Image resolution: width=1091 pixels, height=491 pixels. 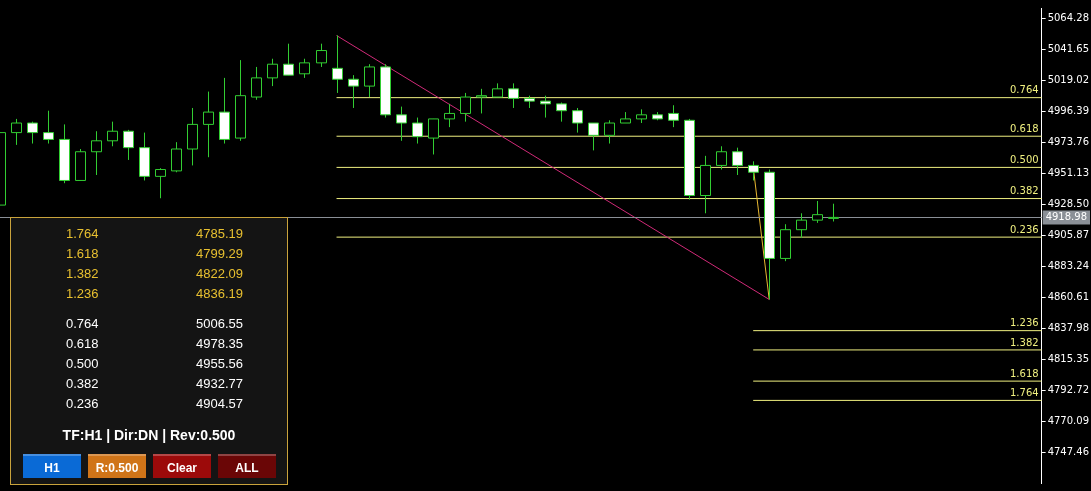 What do you see at coordinates (1068, 203) in the screenshot?
I see `y-tick-label: 4928.50` at bounding box center [1068, 203].